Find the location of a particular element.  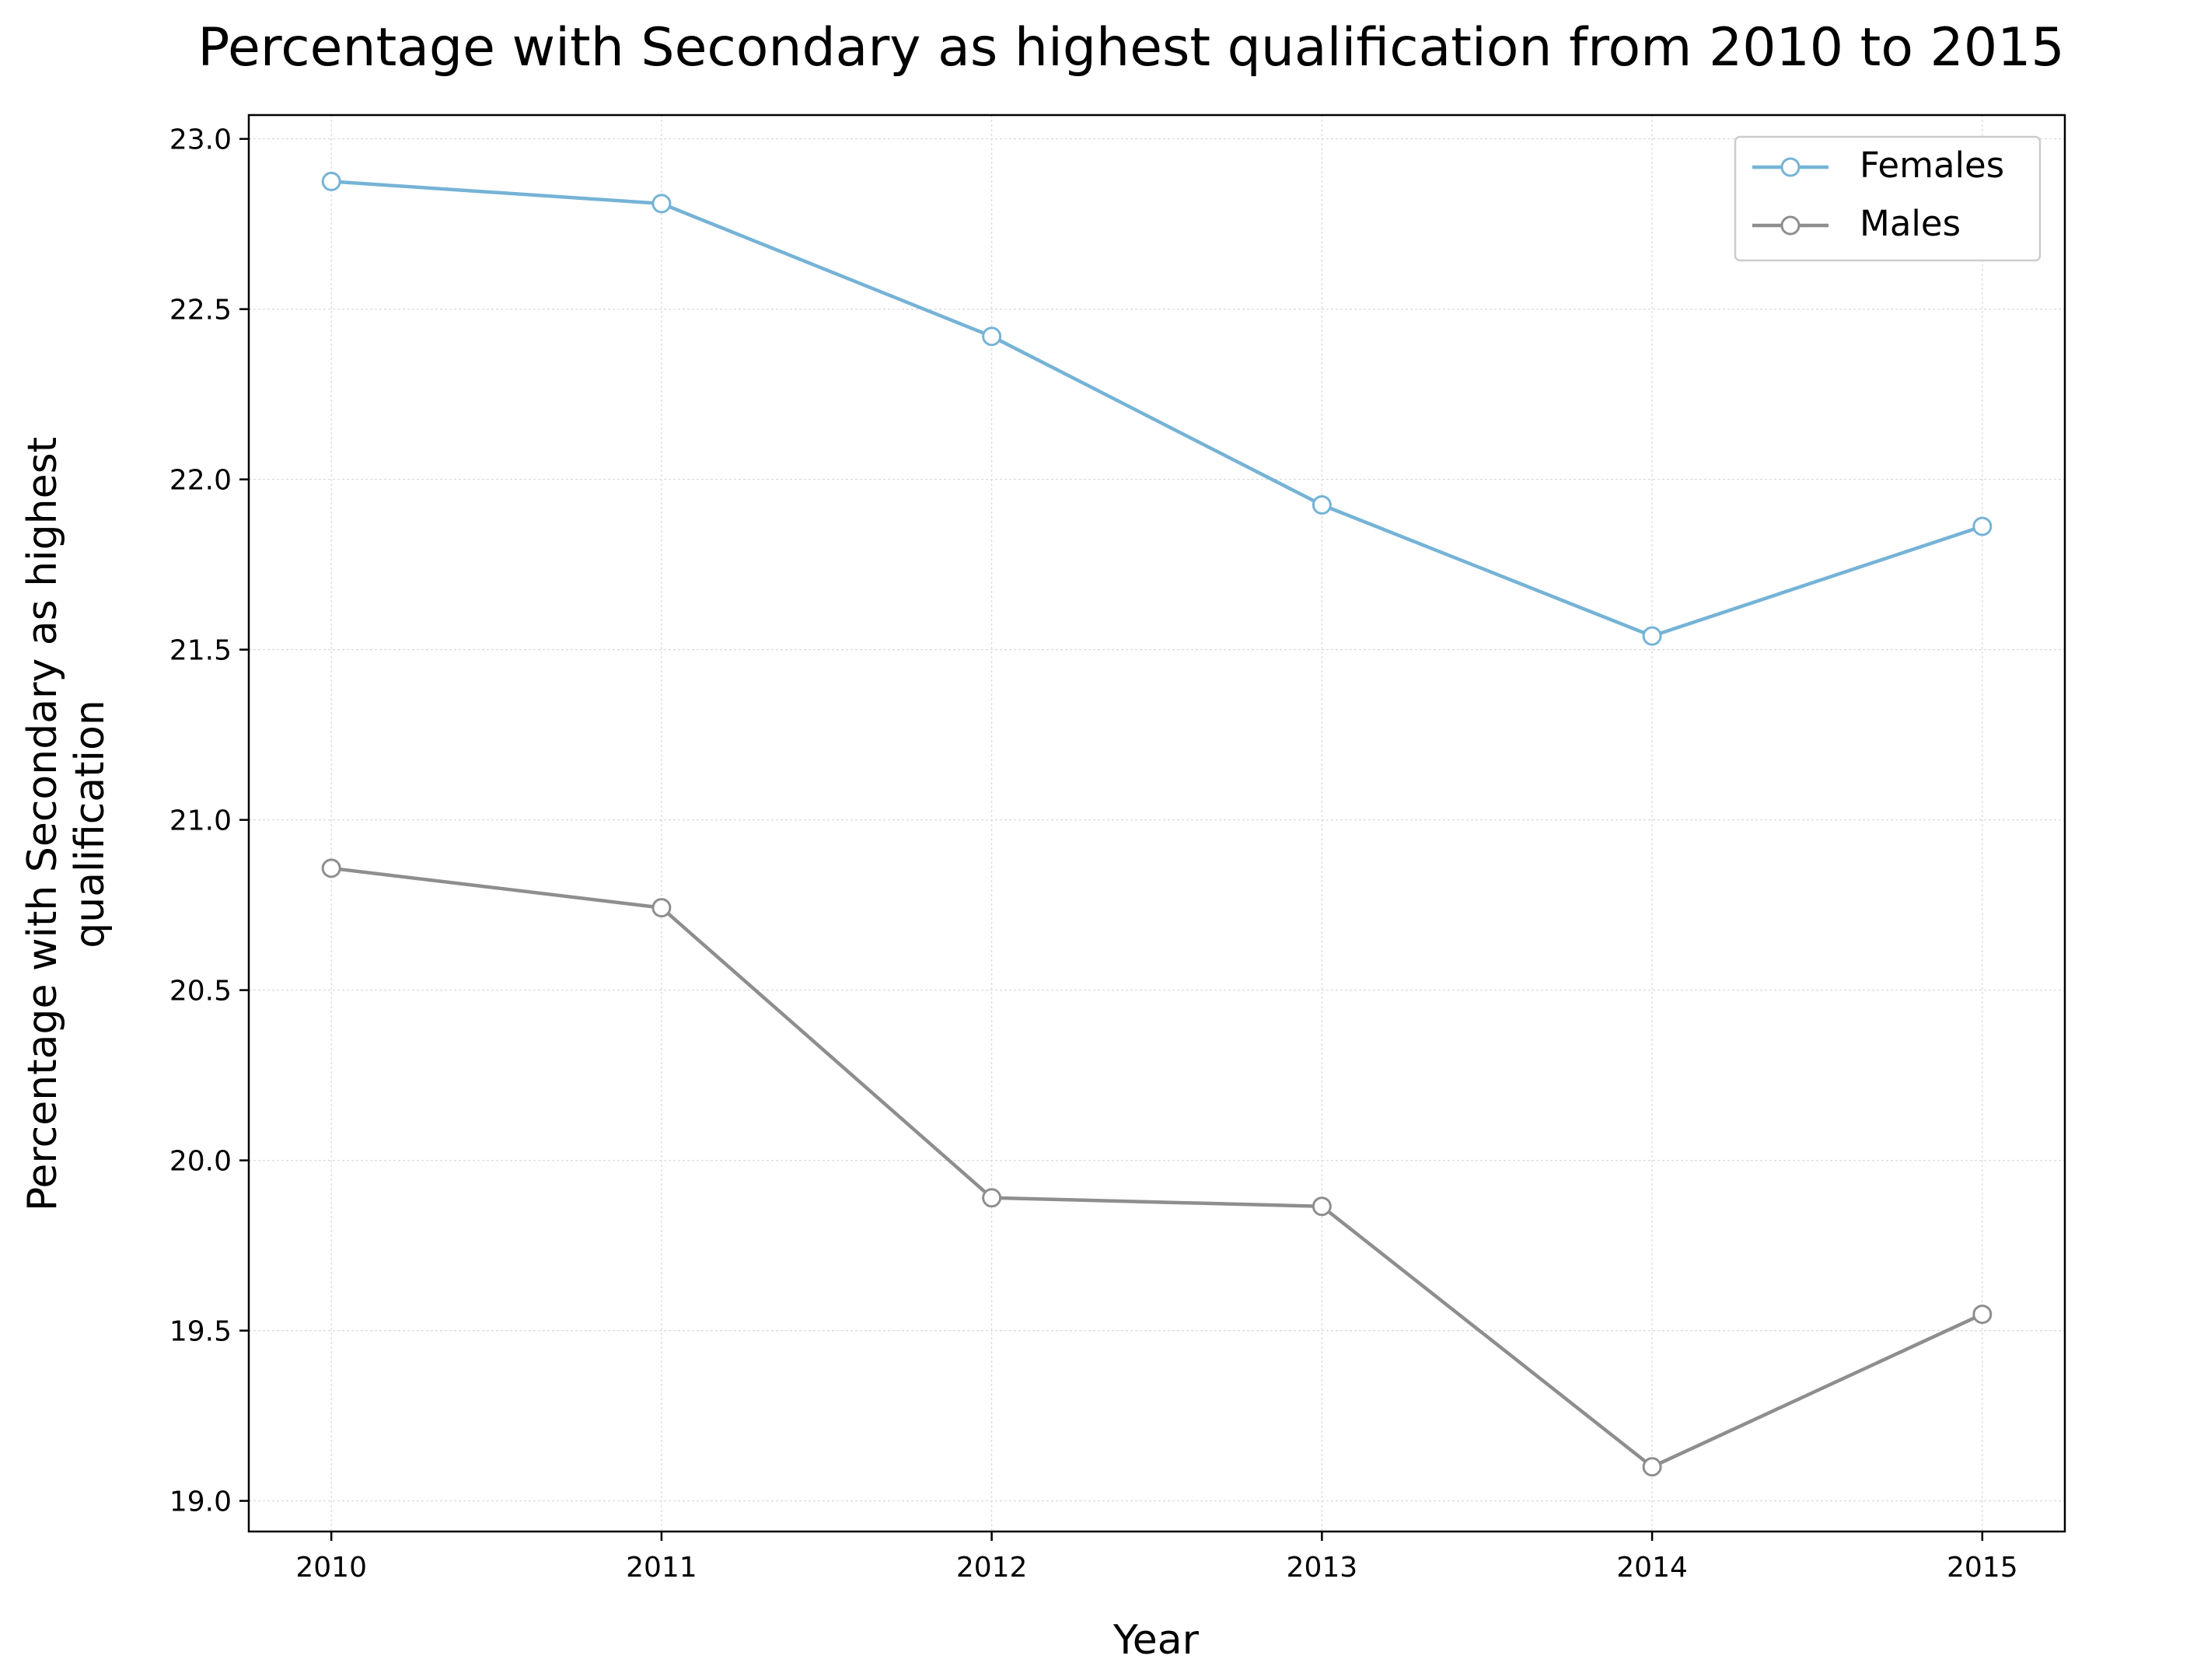

x-tick-label: 2010 is located at coordinates (331, 1568).